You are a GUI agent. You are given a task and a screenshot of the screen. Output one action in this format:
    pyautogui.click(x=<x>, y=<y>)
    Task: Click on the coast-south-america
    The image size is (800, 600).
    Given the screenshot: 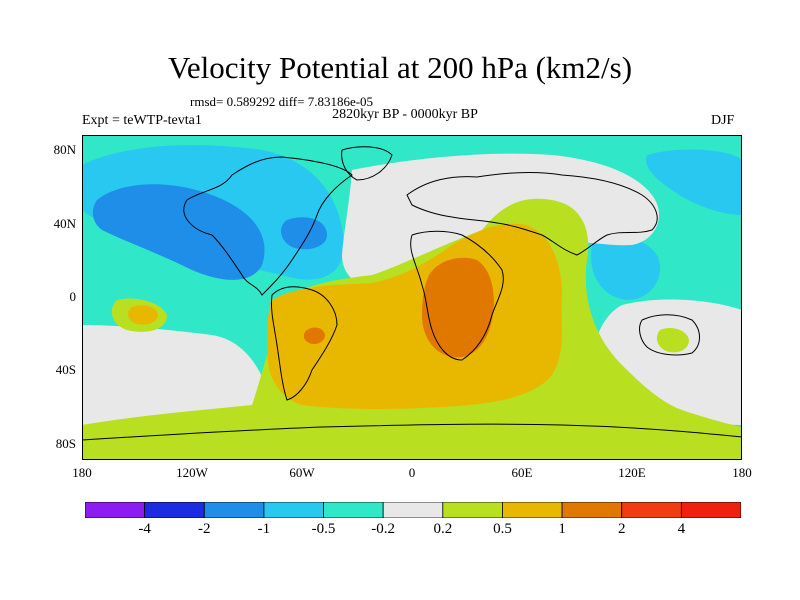 What is the action you would take?
    pyautogui.click(x=304, y=343)
    